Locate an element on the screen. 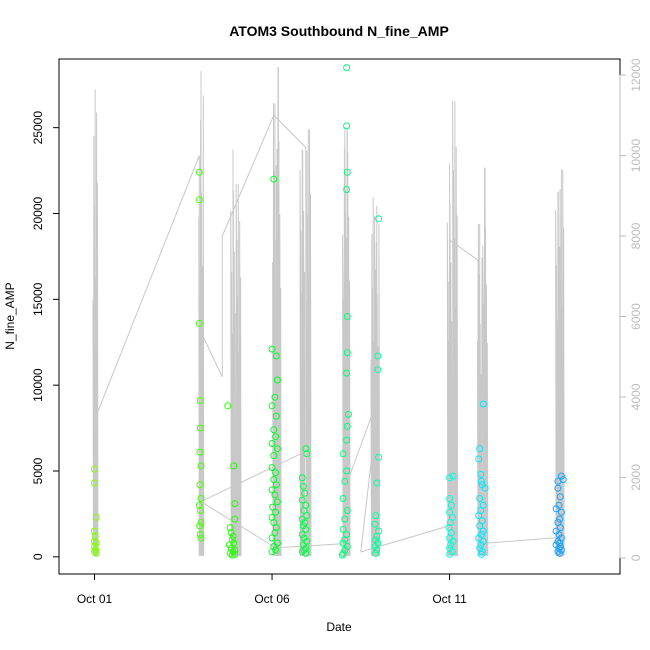  y-tick-label: 0 is located at coordinates (38, 556).